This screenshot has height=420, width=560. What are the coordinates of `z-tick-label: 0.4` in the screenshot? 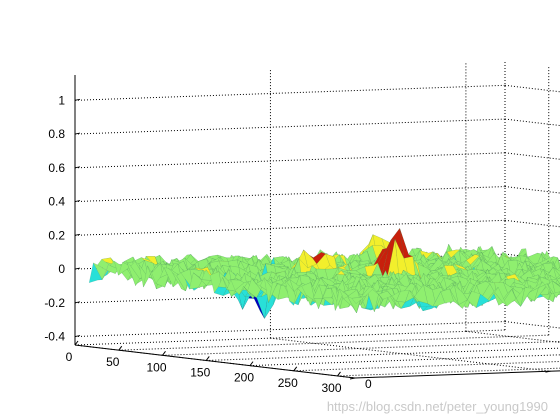 It's located at (56, 202).